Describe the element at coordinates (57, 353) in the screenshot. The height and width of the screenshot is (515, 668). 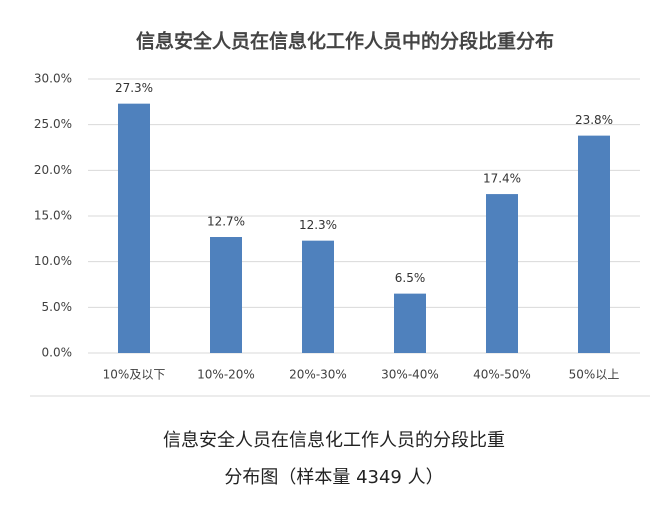
I see `y-tick-label: 0.0%` at that location.